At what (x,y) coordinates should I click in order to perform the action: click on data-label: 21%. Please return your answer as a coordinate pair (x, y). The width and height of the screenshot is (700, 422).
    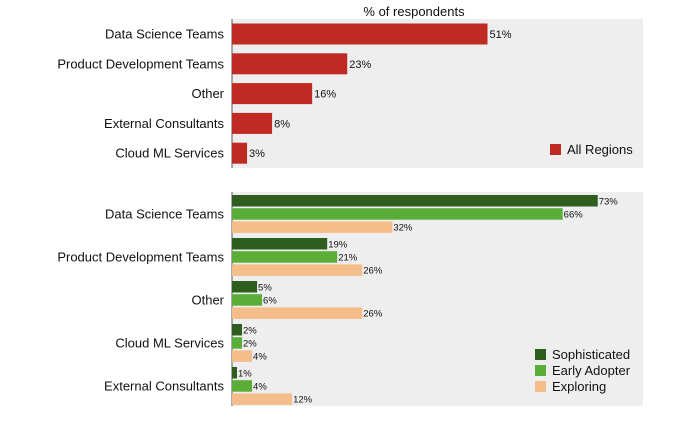
    Looking at the image, I should click on (348, 257).